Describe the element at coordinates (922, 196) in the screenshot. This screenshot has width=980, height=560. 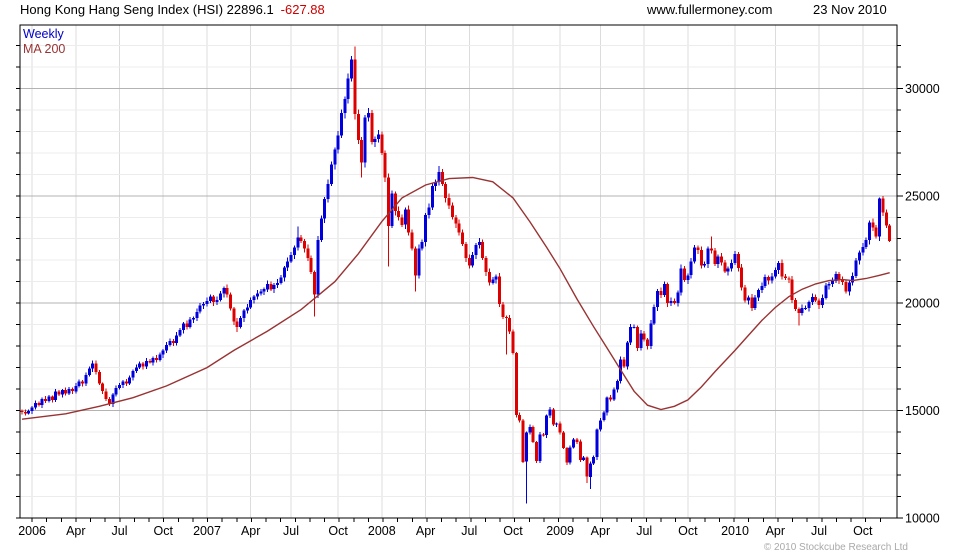
I see `svg-text: 25000` at that location.